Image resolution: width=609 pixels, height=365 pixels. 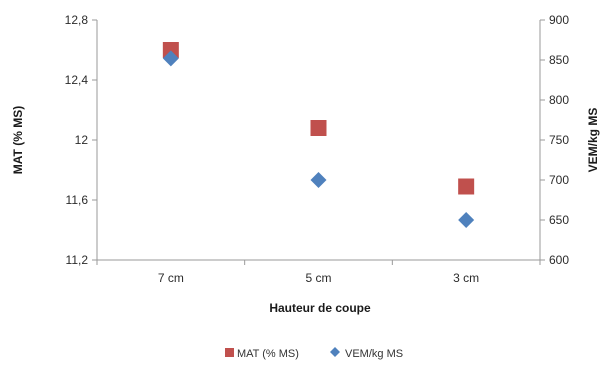 I want to click on legend: MAT (% MS) VEM/kg MS, so click(x=314, y=353).